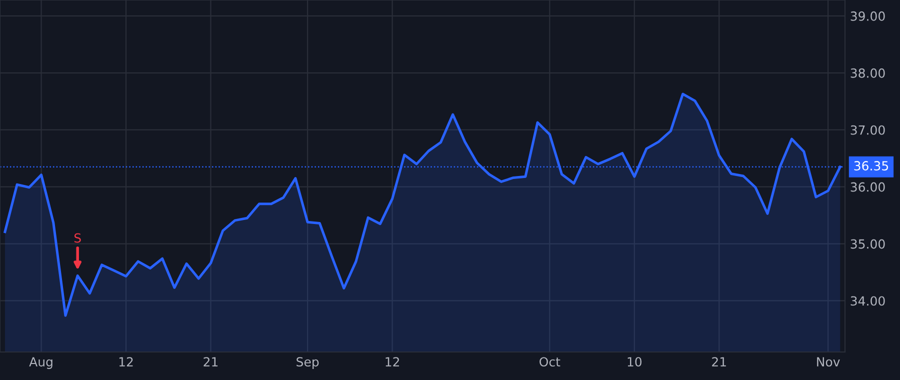 The image size is (900, 380). What do you see at coordinates (828, 362) in the screenshot?
I see `x-tick-label: Nov` at bounding box center [828, 362].